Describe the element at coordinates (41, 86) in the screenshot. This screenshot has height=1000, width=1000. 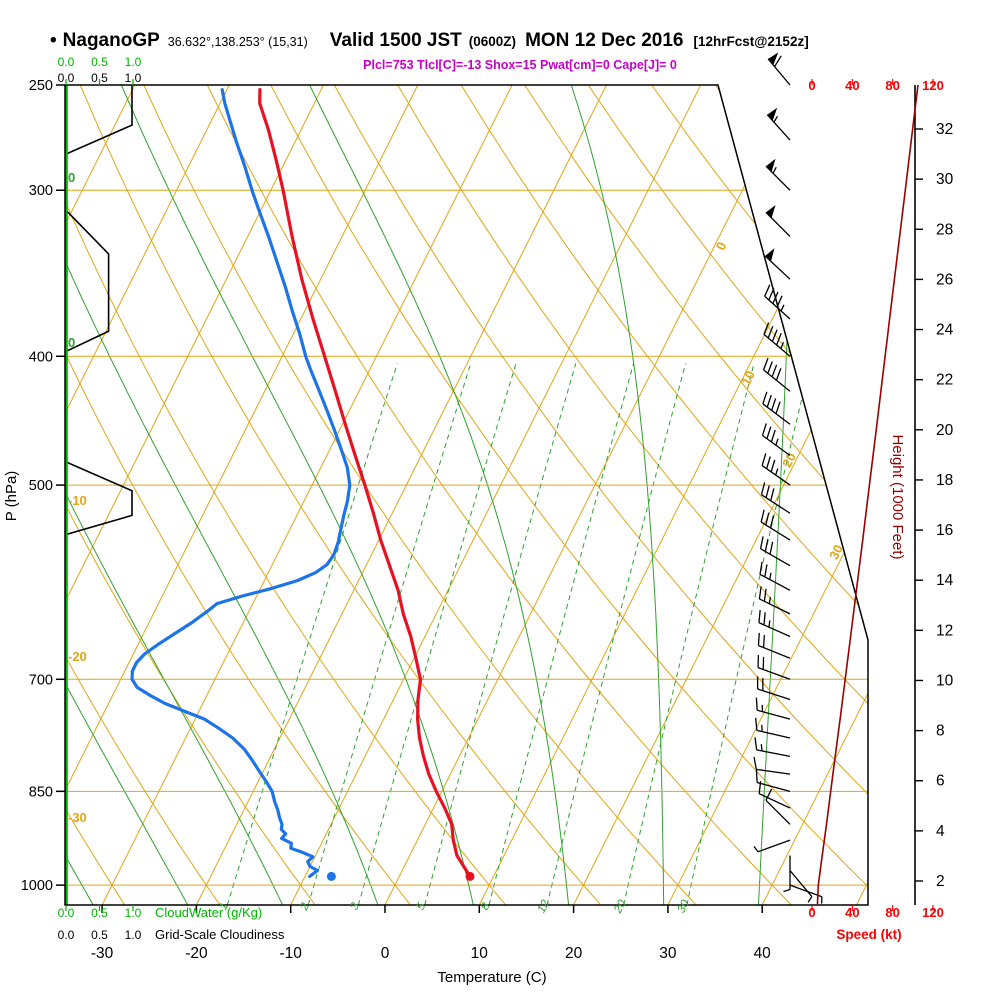
I see `svg-text: 250` at that location.